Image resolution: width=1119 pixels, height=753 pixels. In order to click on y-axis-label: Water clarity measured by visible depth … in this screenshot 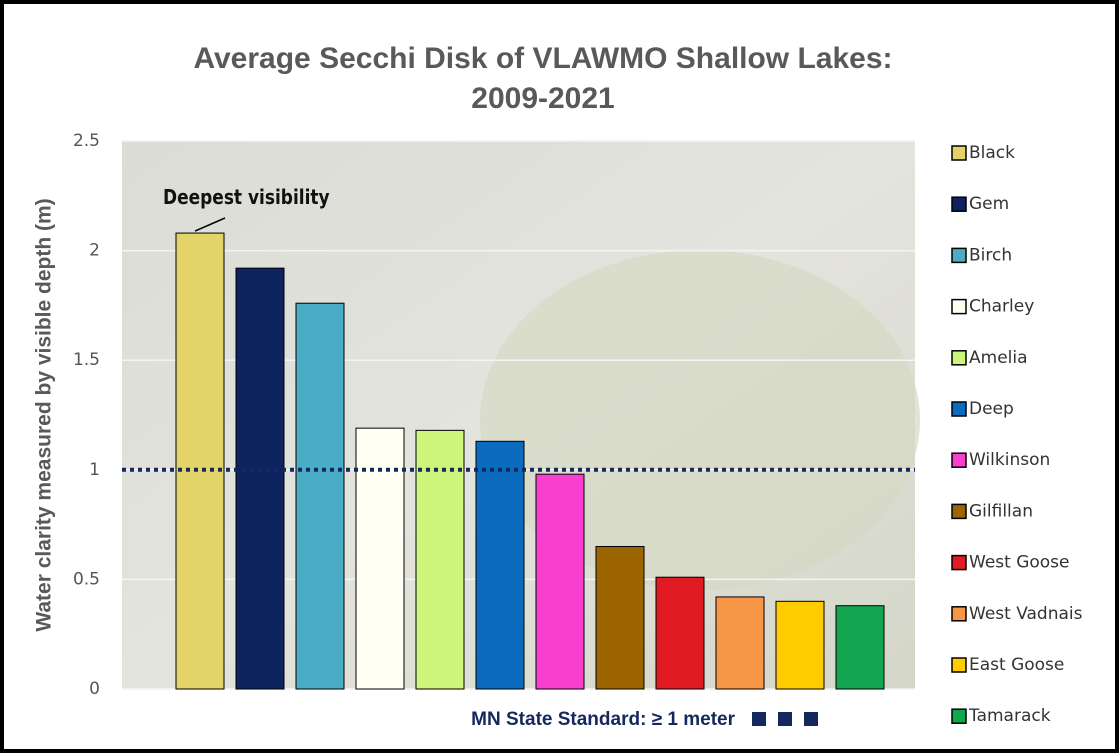, I will do `click(44, 414)`.